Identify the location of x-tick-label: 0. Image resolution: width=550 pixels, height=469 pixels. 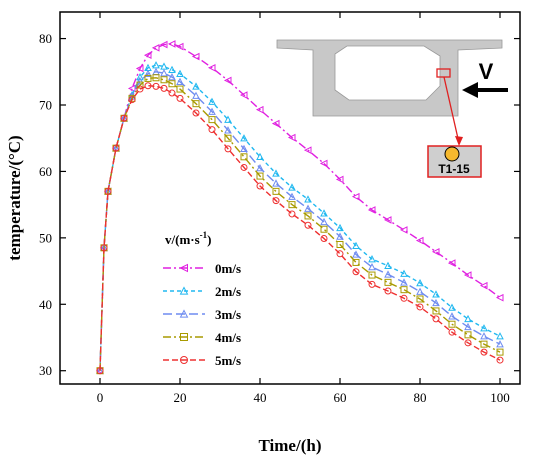
(100, 397).